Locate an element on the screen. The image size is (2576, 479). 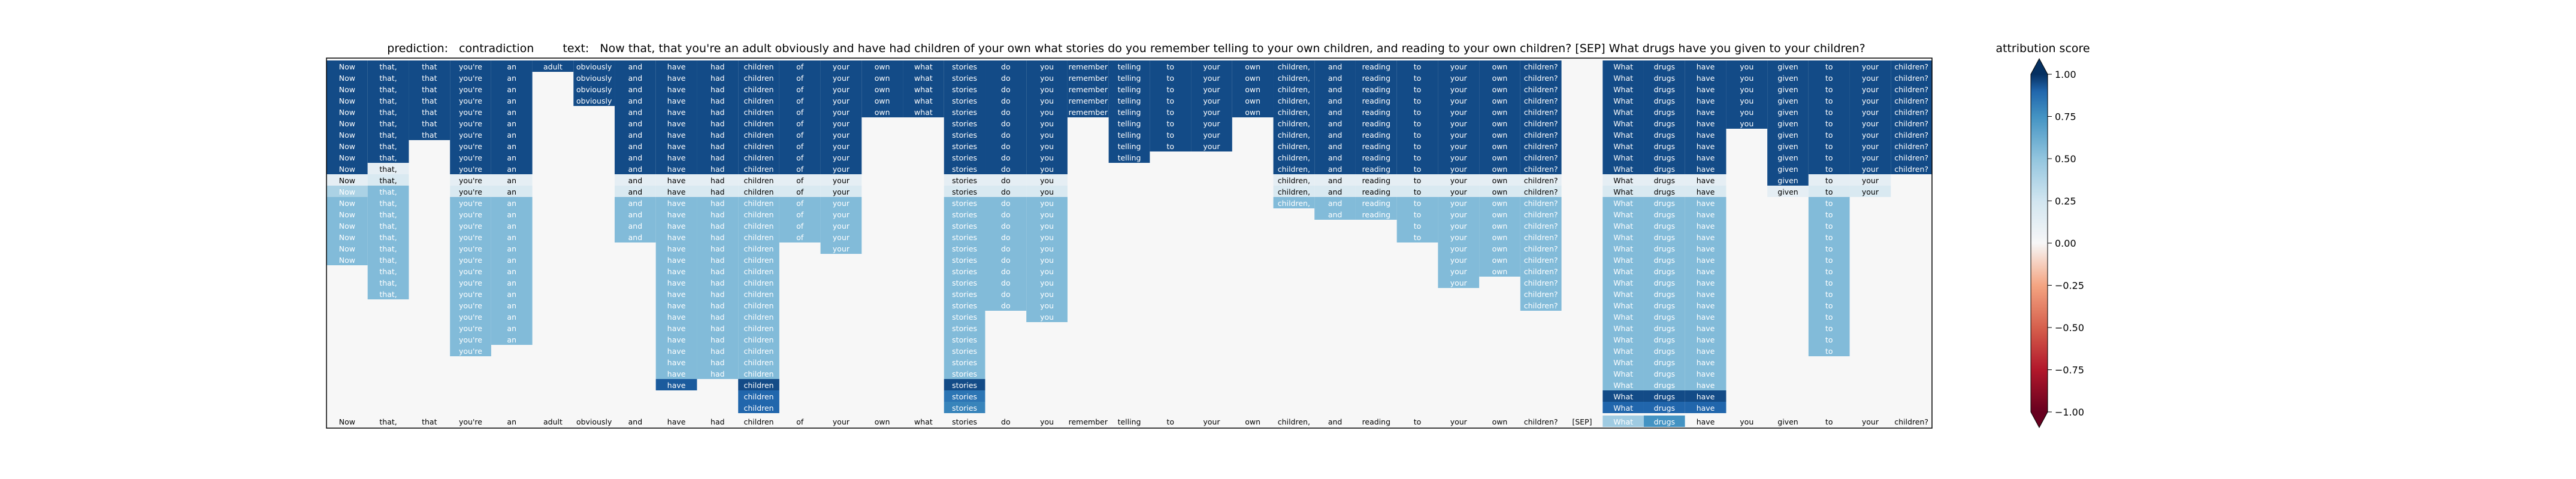
cell-token-label: telling is located at coordinates (1129, 157).